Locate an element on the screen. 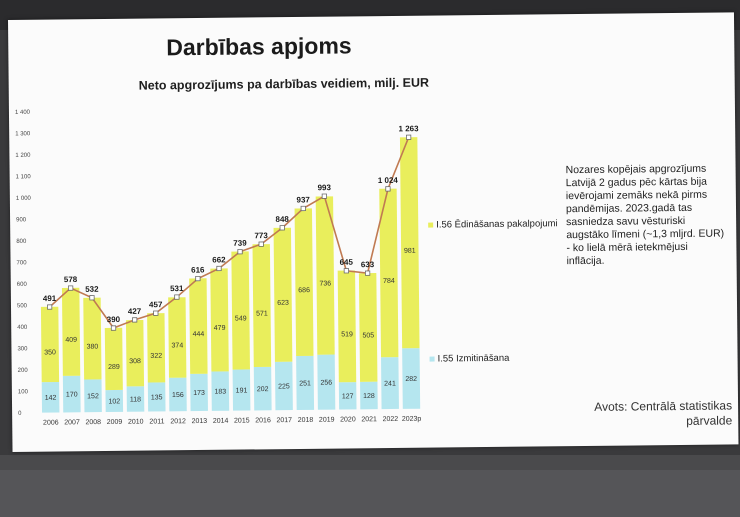 The image size is (740, 517). total-value-label: 427 is located at coordinates (135, 311).